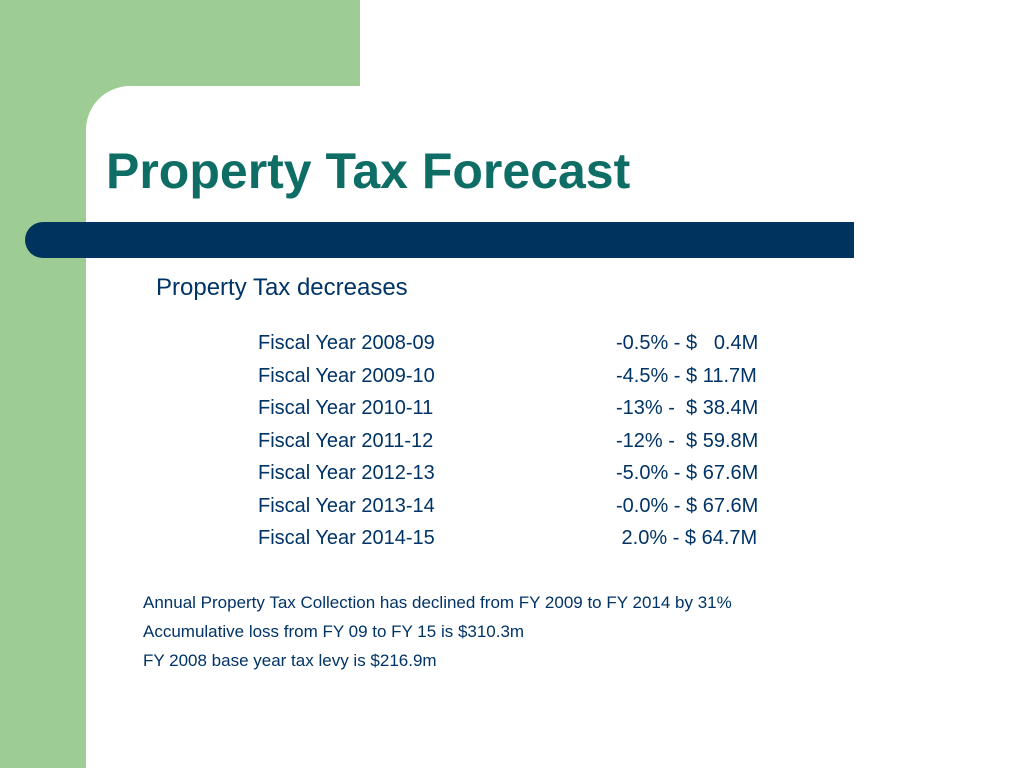  Describe the element at coordinates (290, 660) in the screenshot. I see `summary-note: FY 2008 base year tax levy is $216.9m` at that location.